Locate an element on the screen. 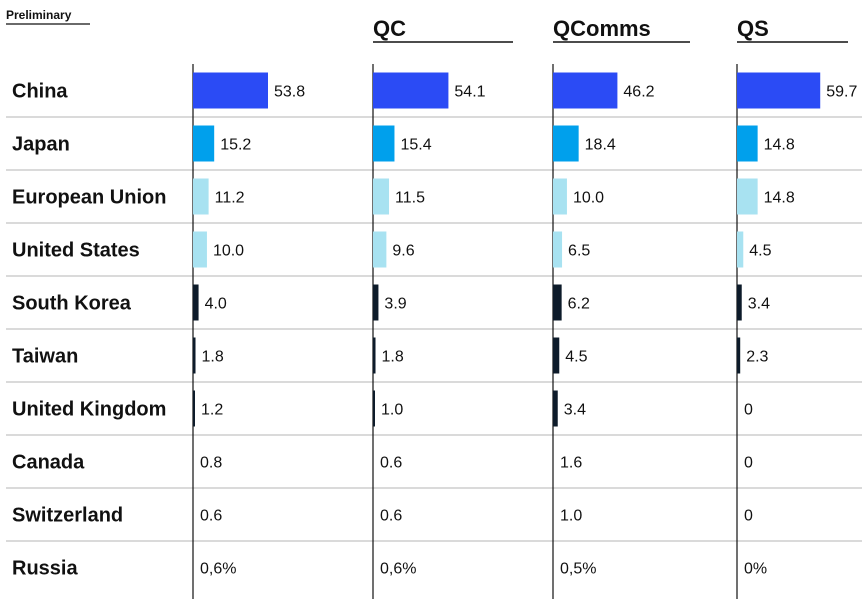 This screenshot has width=866, height=602. bar-south-korea-qs is located at coordinates (739, 302).